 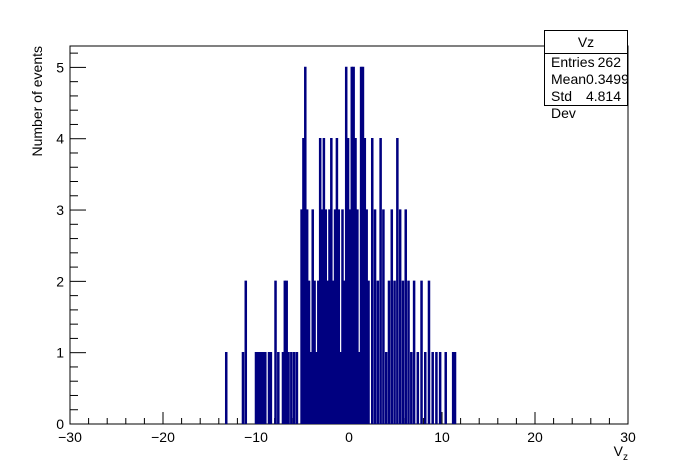 I want to click on x-tick-label: 30, so click(x=628, y=437).